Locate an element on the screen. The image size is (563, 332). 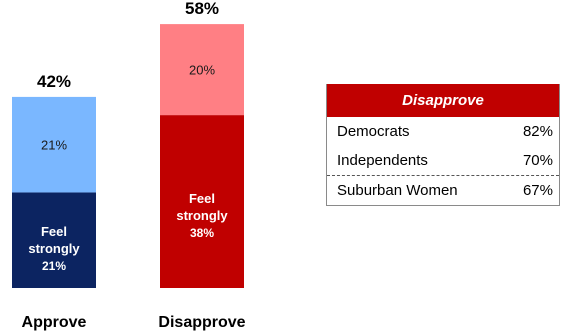
row-label: Independents is located at coordinates (382, 160).